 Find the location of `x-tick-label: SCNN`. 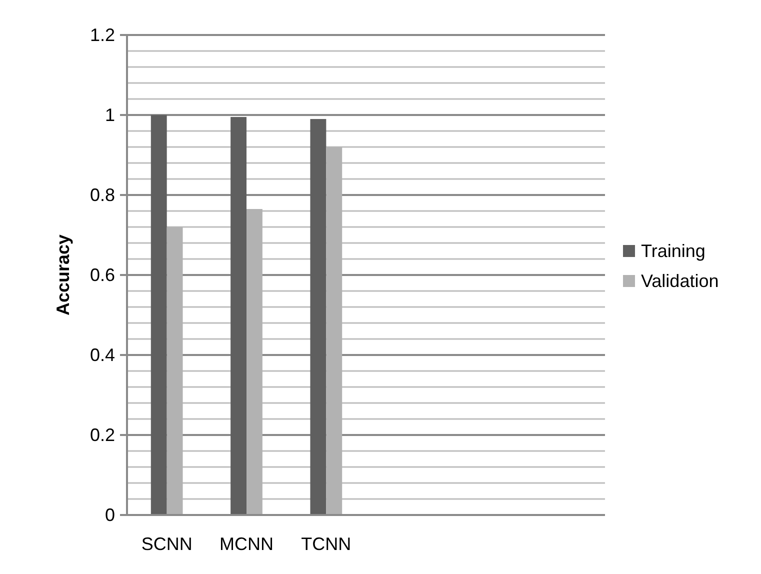

x-tick-label: SCNN is located at coordinates (166, 544).